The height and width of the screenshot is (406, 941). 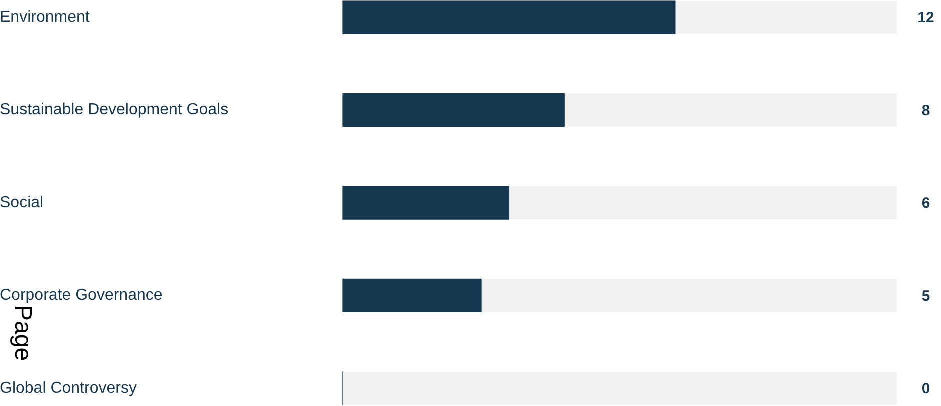 I want to click on data-label: 6, so click(x=926, y=203).